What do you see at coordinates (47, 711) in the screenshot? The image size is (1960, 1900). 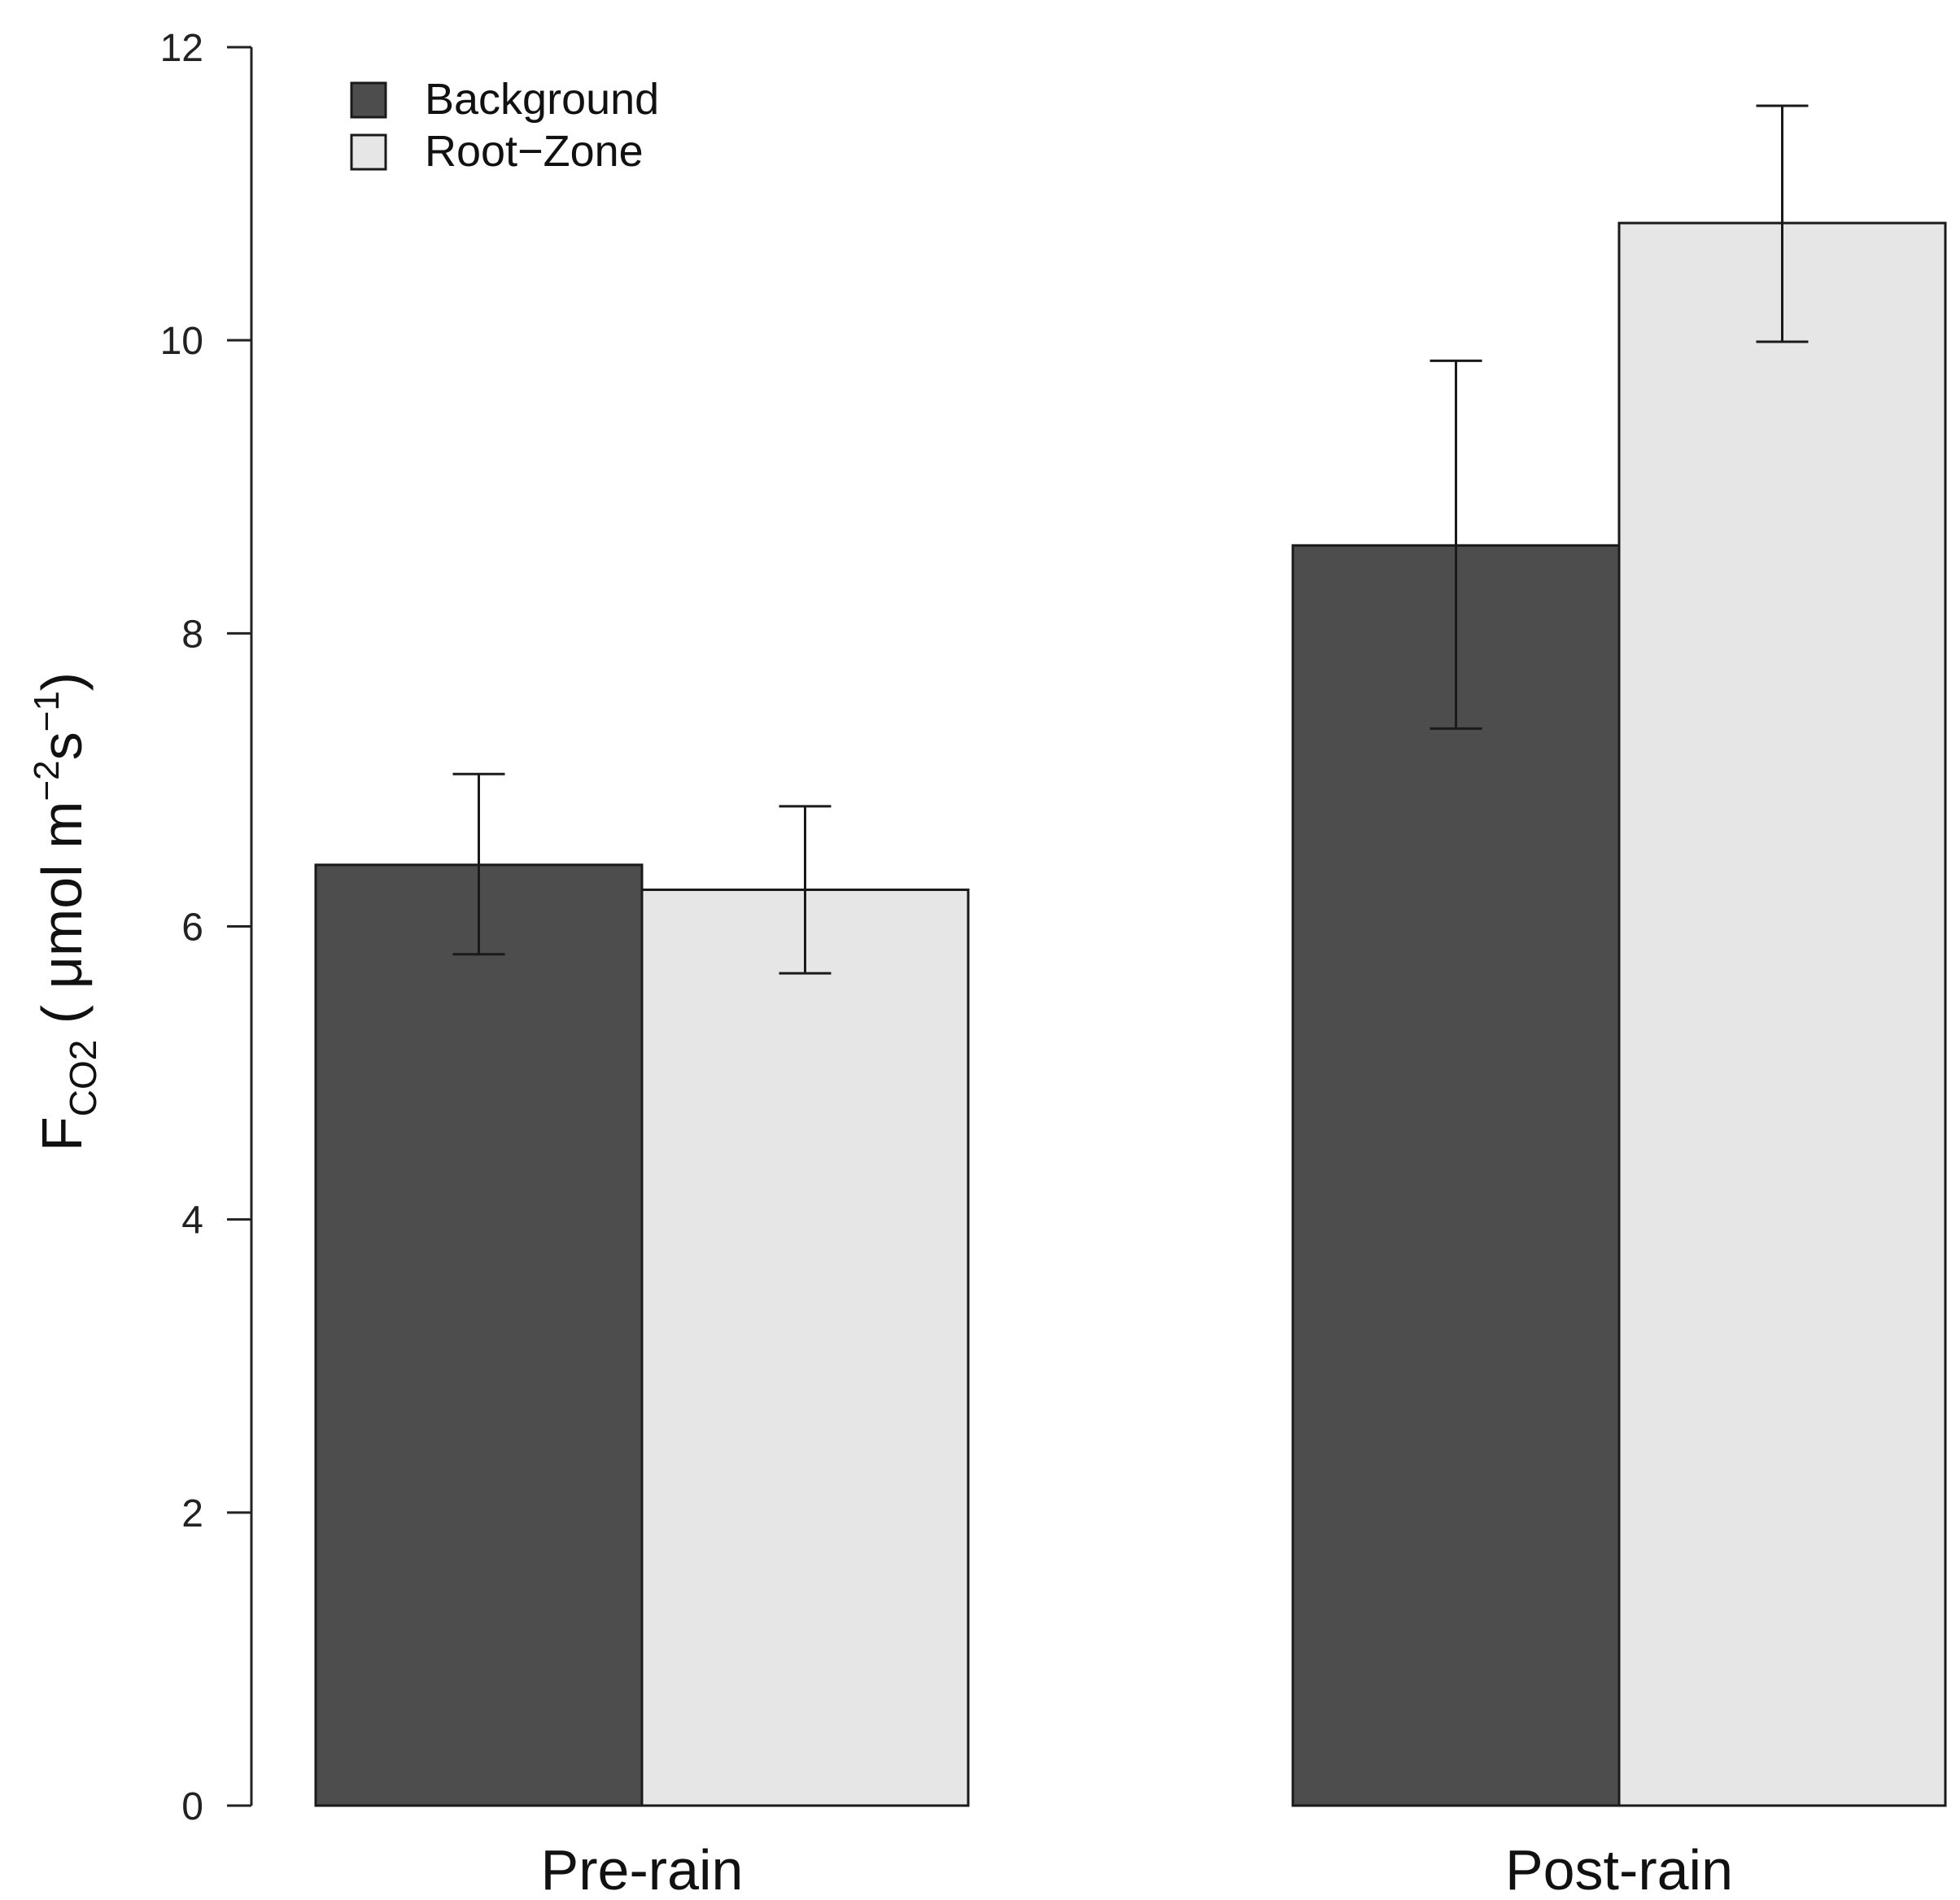 I see `y-label-exponent-2: −1` at bounding box center [47, 711].